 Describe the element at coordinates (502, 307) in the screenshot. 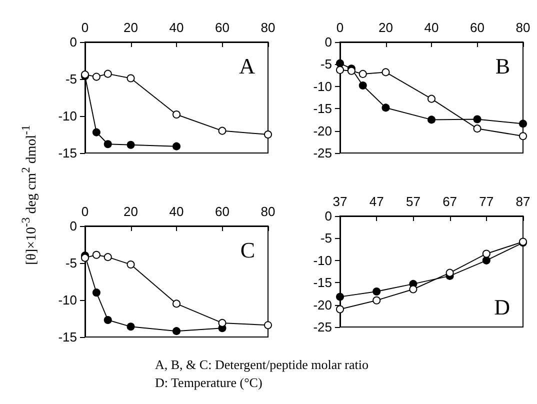

I see `text: D` at that location.